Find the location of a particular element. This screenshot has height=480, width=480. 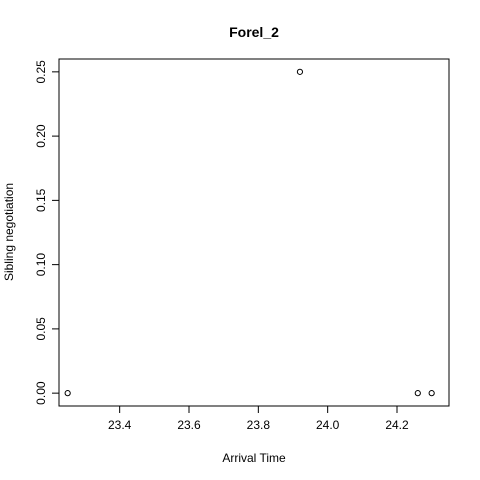

y-tick-label: 0.05 is located at coordinates (41, 329).